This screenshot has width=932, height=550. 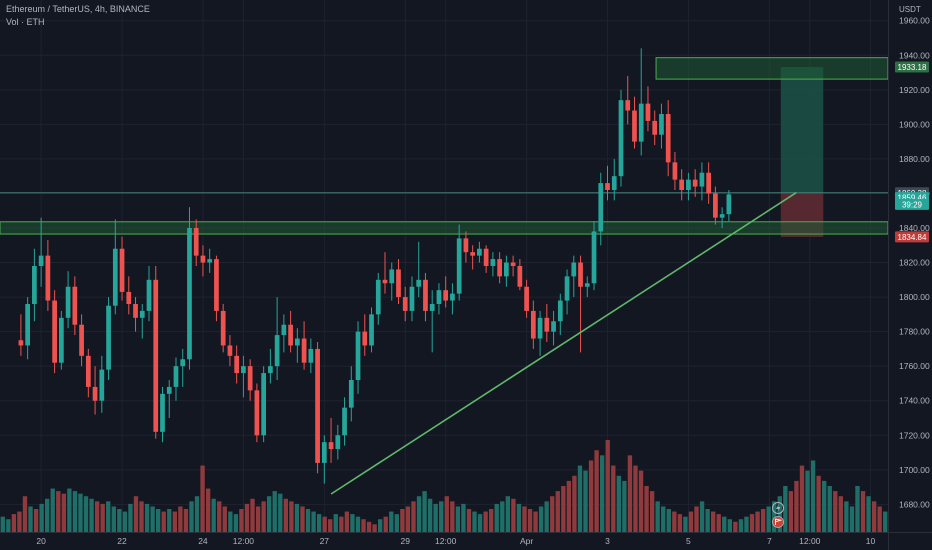 What do you see at coordinates (912, 67) in the screenshot?
I see `price-tag-text: 1933.18` at bounding box center [912, 67].